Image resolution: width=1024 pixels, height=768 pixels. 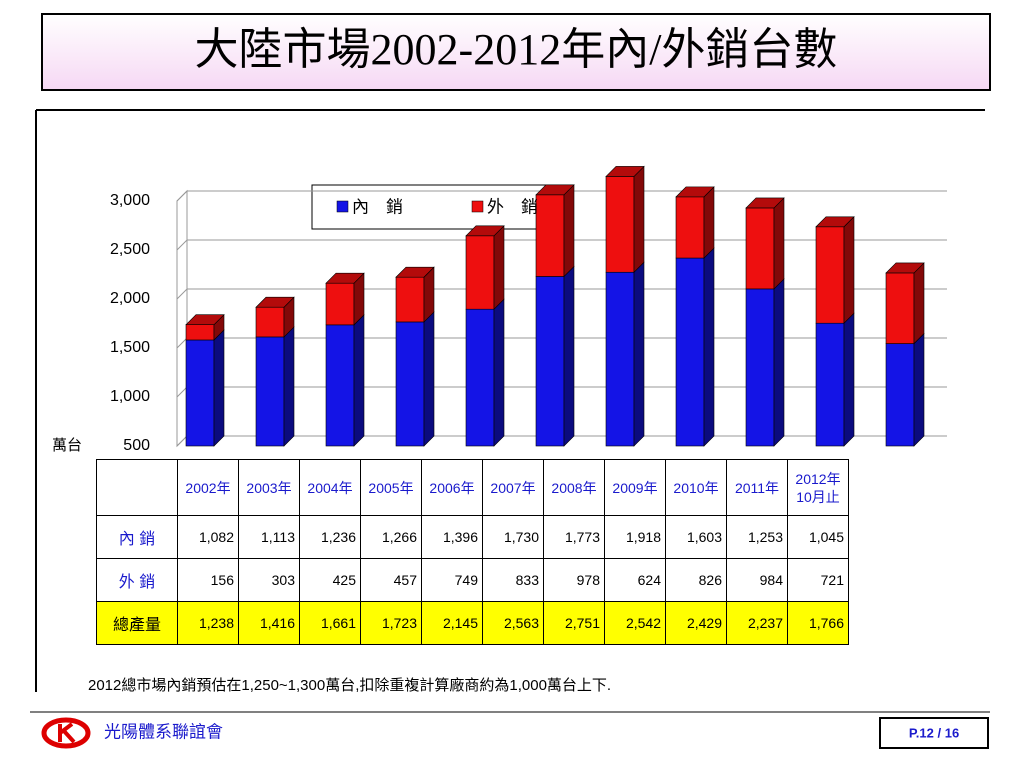 What do you see at coordinates (635, 537) in the screenshot?
I see `table-cell: 1,918` at bounding box center [635, 537].